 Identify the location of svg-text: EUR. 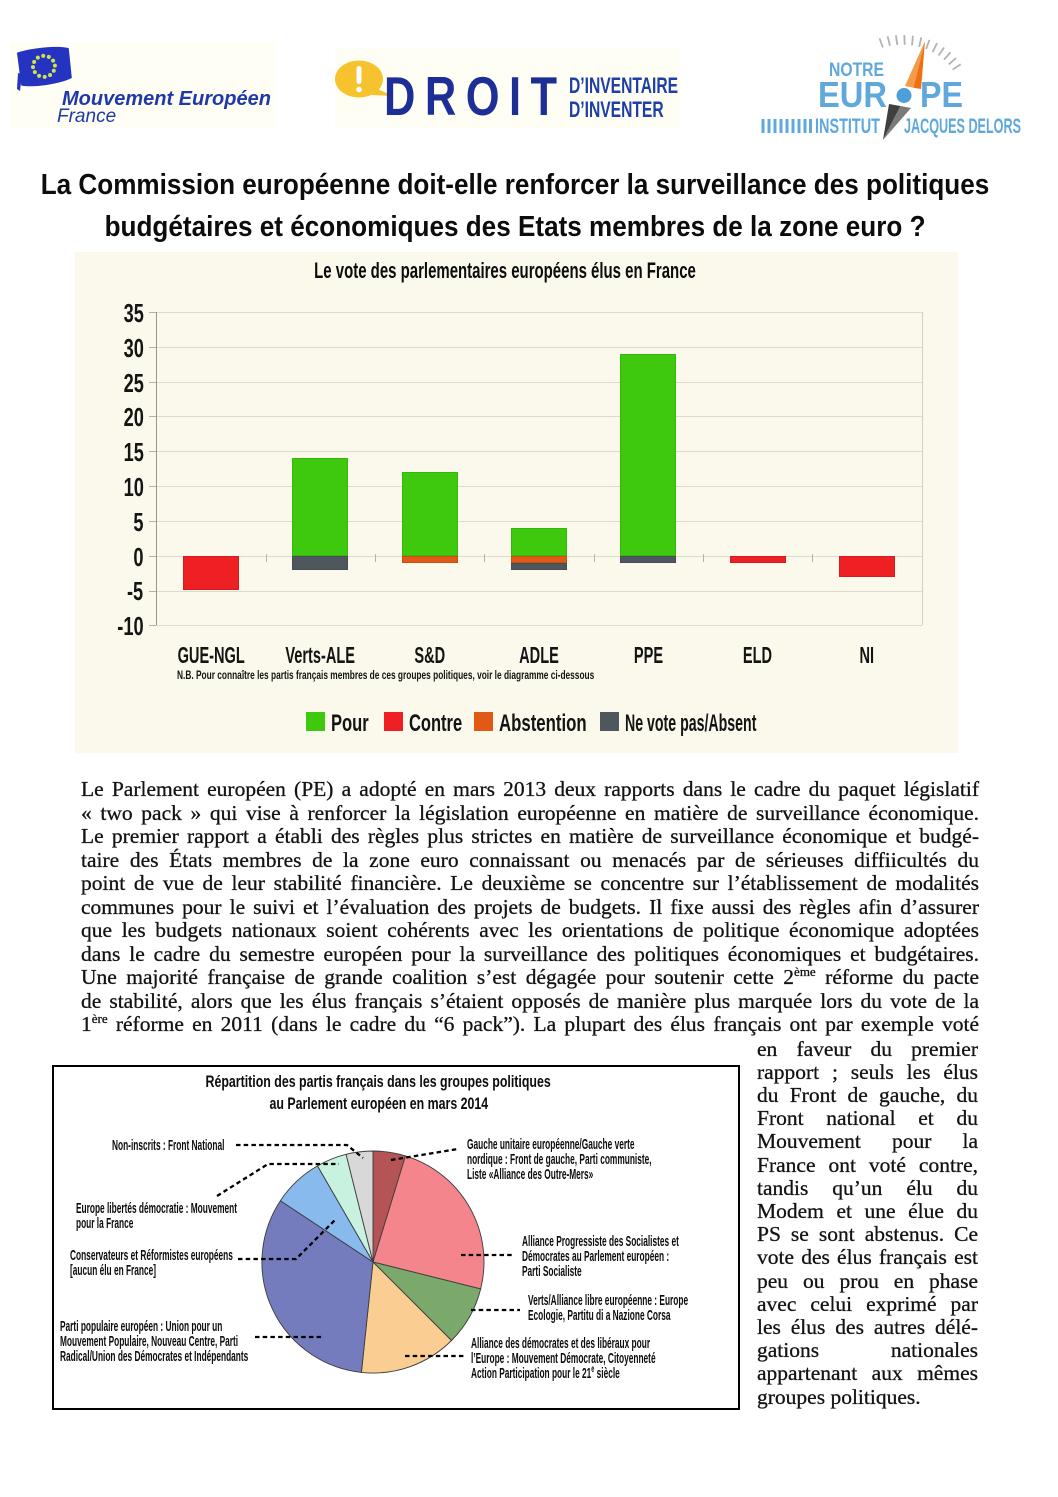
(852, 94).